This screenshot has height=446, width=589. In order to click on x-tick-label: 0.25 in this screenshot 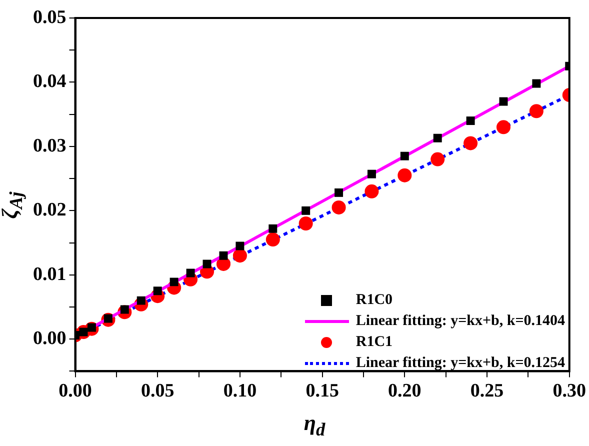, I will do `click(487, 391)`.